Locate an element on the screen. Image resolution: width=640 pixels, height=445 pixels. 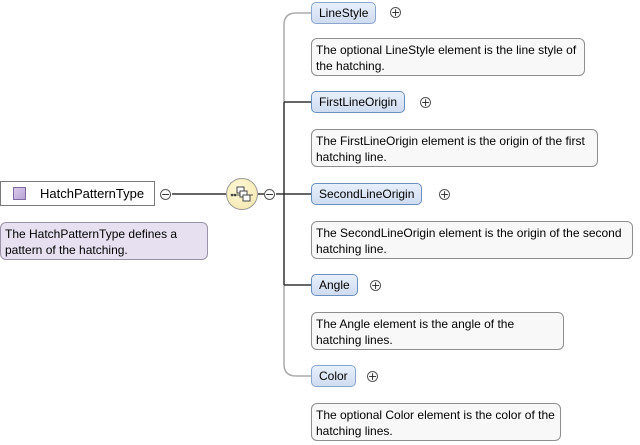
optional-branch-top is located at coordinates (290, 57).